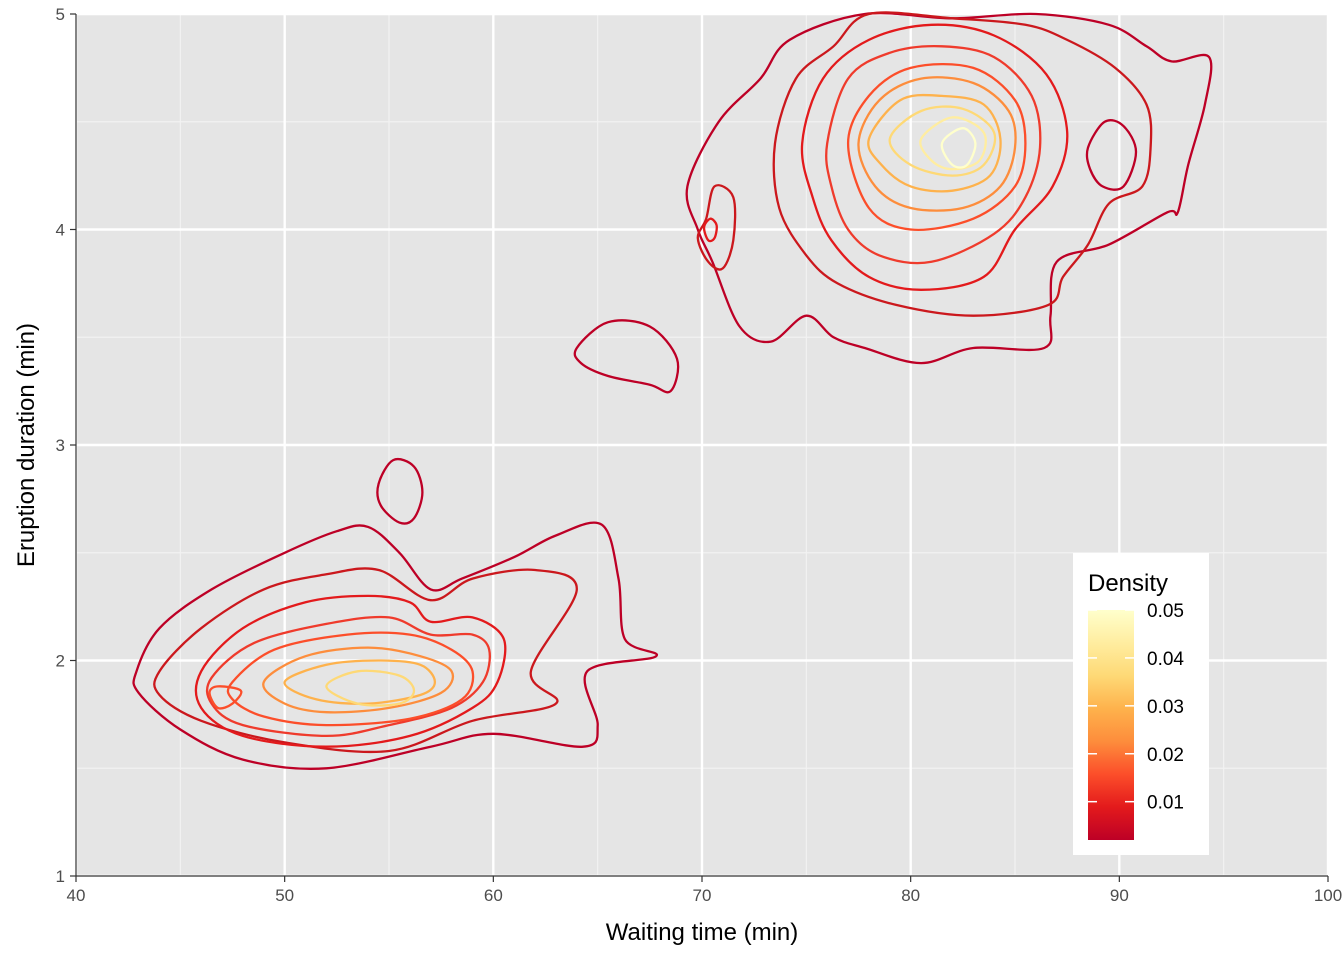  What do you see at coordinates (1328, 895) in the screenshot?
I see `x-tick-label: 100` at bounding box center [1328, 895].